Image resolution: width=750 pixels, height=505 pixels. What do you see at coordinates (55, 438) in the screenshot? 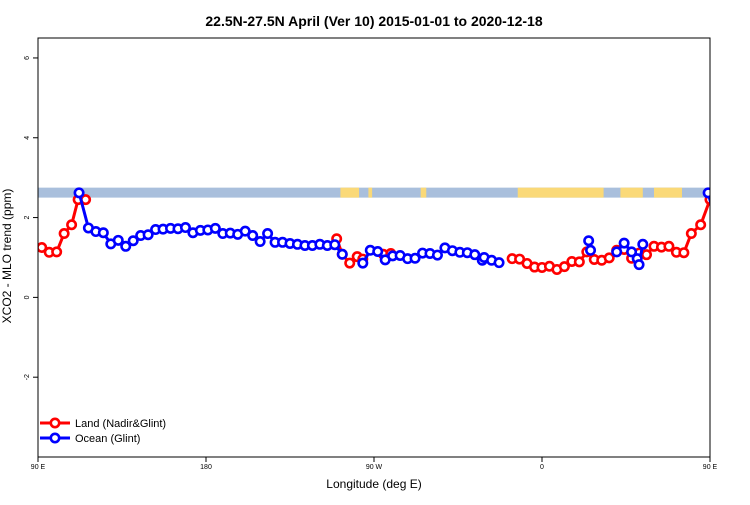
I see `legend-ocean-marker` at bounding box center [55, 438].